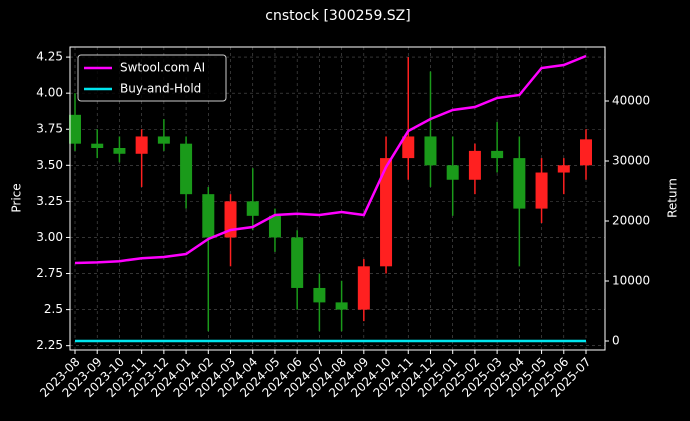 The height and width of the screenshot is (421, 690). I want to click on y2-axis-label: Return, so click(673, 198).